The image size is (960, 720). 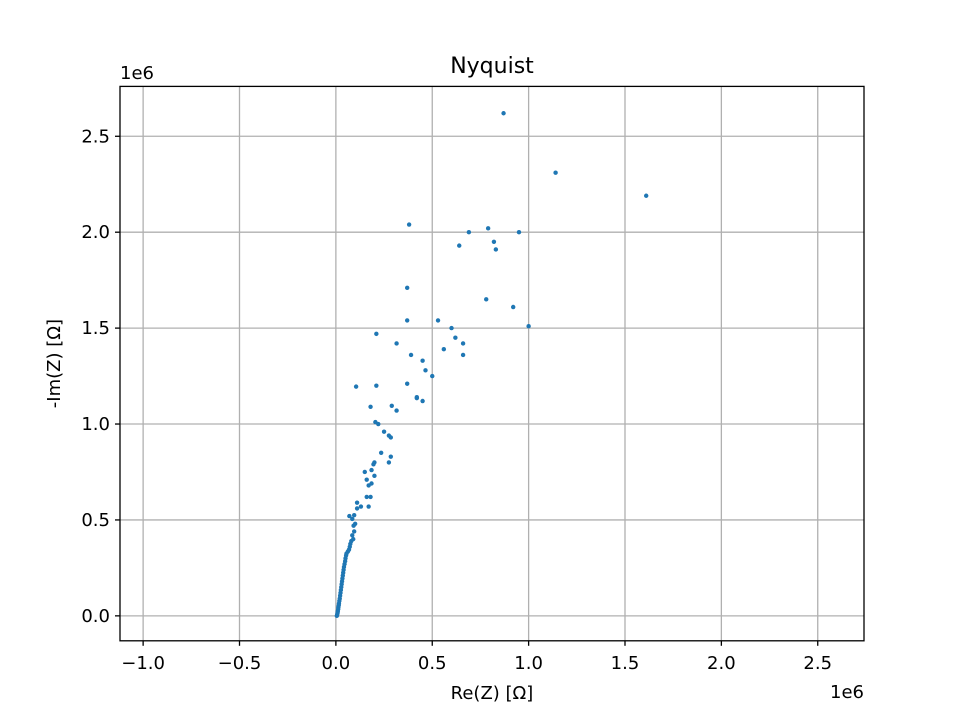 What do you see at coordinates (432, 663) in the screenshot?
I see `x-tick-label: 0.5` at bounding box center [432, 663].